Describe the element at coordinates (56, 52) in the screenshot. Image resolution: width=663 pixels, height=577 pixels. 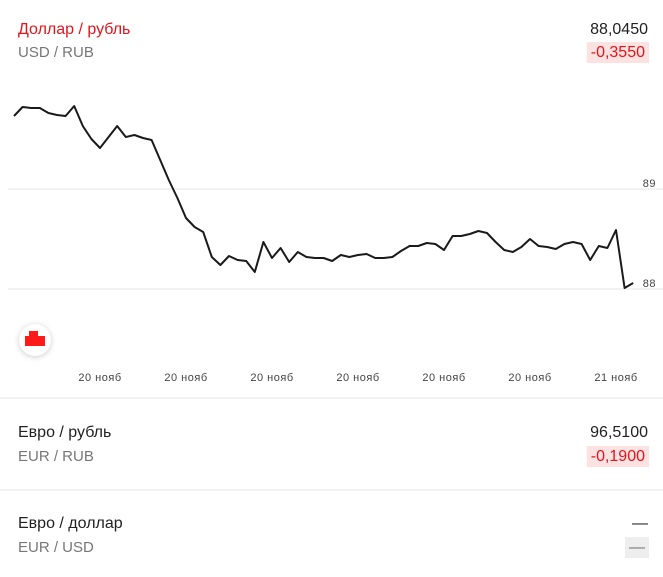
I see `item-pair: USD / RUB` at that location.